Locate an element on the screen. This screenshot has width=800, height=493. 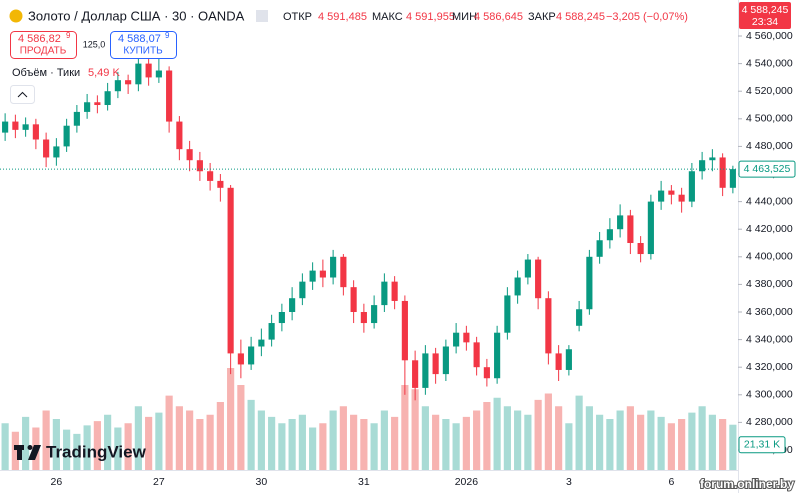
x-tick-label: 27 is located at coordinates (159, 482).